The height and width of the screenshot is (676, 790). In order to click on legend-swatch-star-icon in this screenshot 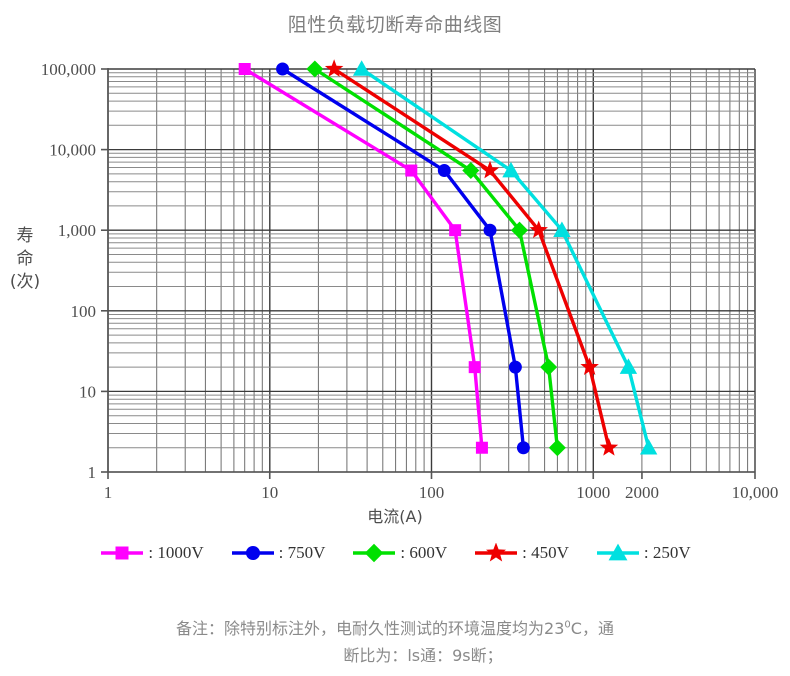, I will do `click(496, 552)`.